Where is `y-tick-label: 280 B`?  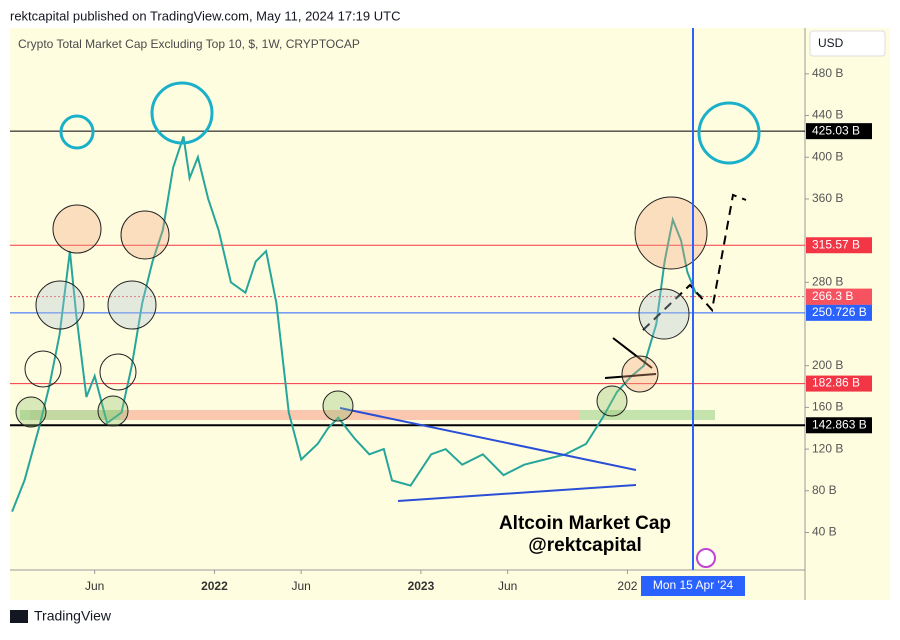
y-tick-label: 280 B is located at coordinates (827, 281).